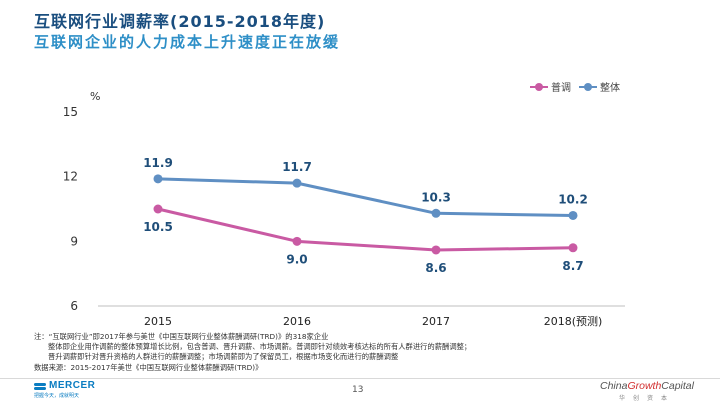  Describe the element at coordinates (148, 367) in the screenshot. I see `note-line-4: 数据来源：2015-2017年美世《中国互联网行业整体薪酬调研(TRD)》` at that location.